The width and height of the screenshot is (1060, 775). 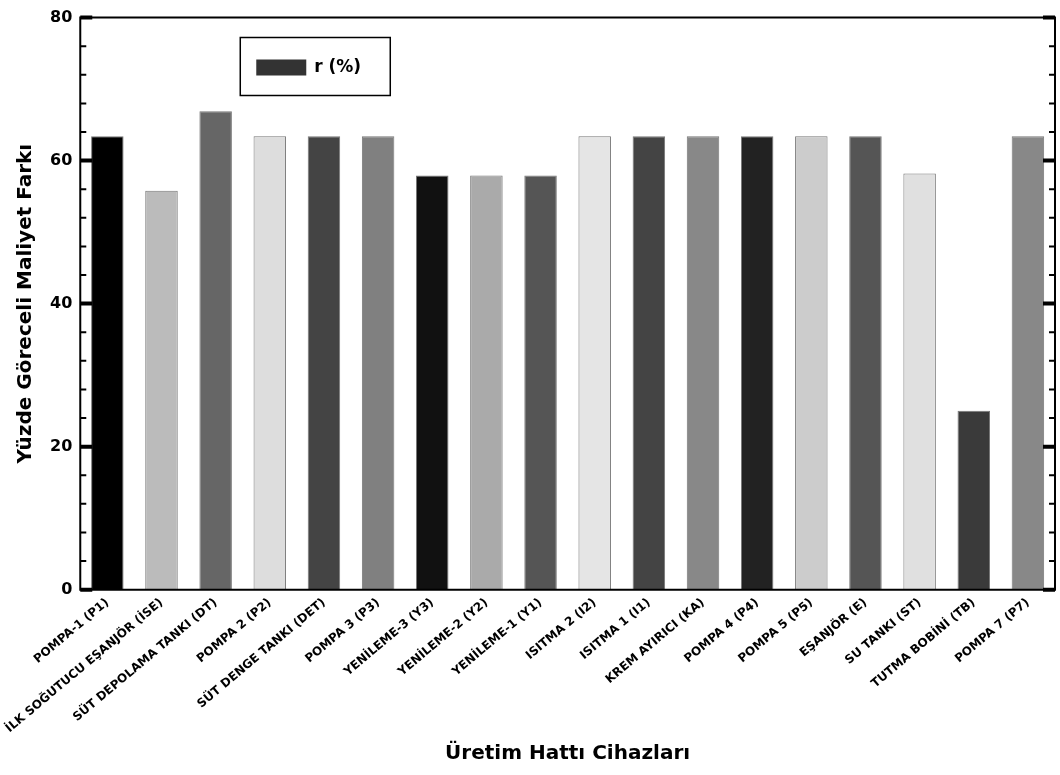 What do you see at coordinates (24, 304) in the screenshot?
I see `y-axis-title: Yüzde Göreceli Maliyet Farkı` at bounding box center [24, 304].